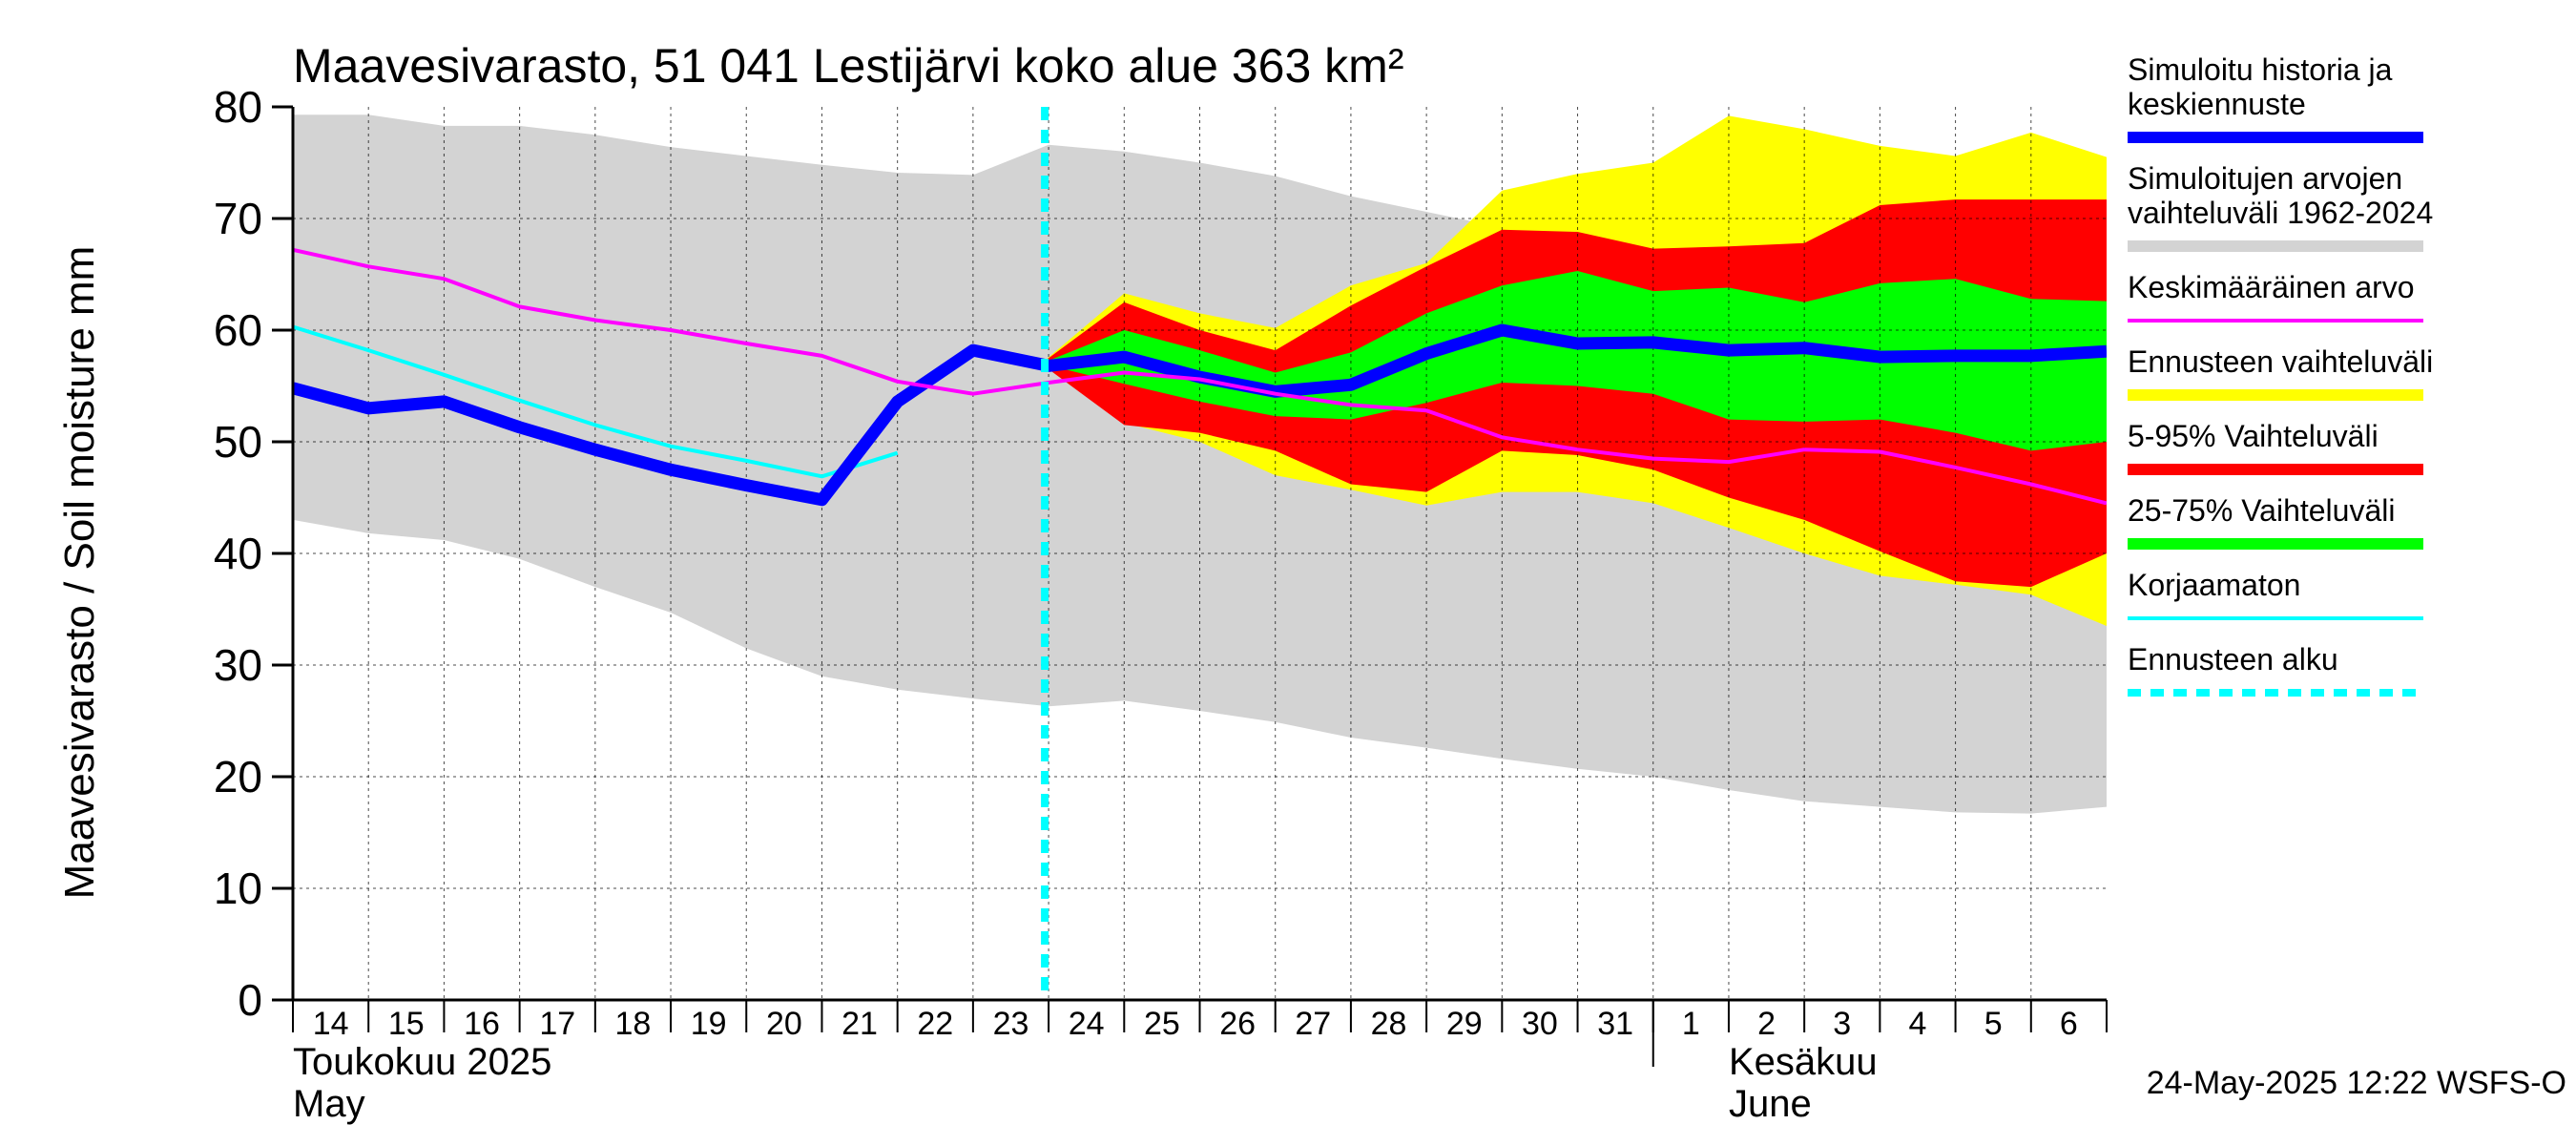 The height and width of the screenshot is (1145, 2576). I want to click on legend-item: Korjaamaton, so click(2275, 594).